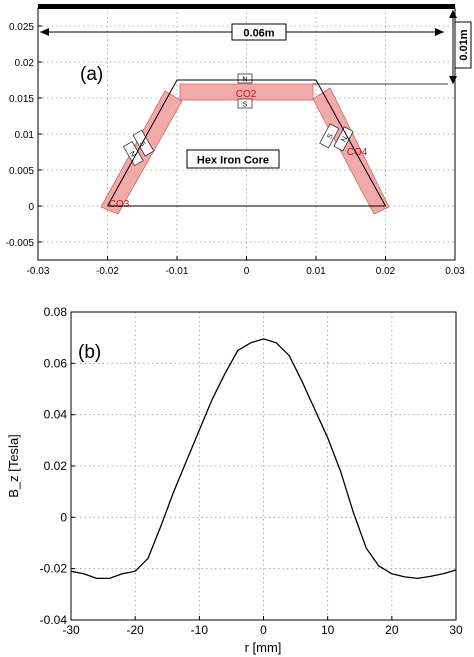  I want to click on panel-a-y-tick-label: 0, so click(31, 207).